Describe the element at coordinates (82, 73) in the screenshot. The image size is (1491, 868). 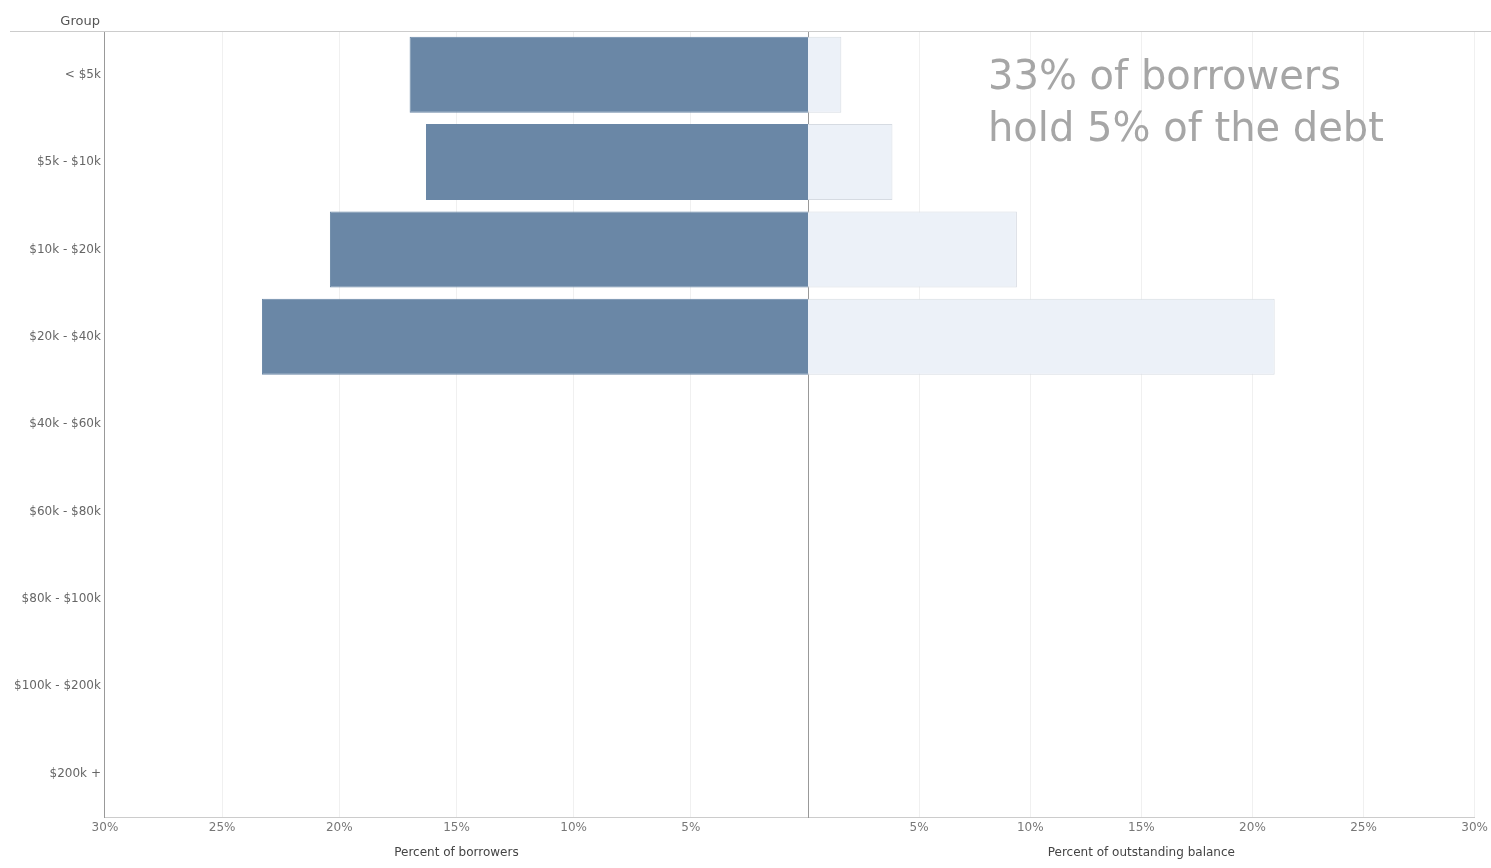
I see `y-tick-label: < $5k` at that location.